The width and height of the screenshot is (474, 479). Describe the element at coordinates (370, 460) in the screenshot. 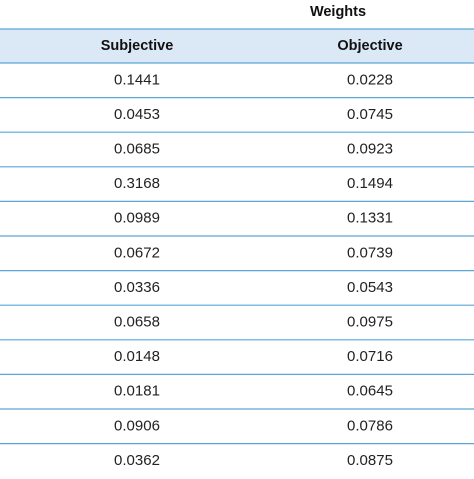

I see `cell: 0.0875` at that location.